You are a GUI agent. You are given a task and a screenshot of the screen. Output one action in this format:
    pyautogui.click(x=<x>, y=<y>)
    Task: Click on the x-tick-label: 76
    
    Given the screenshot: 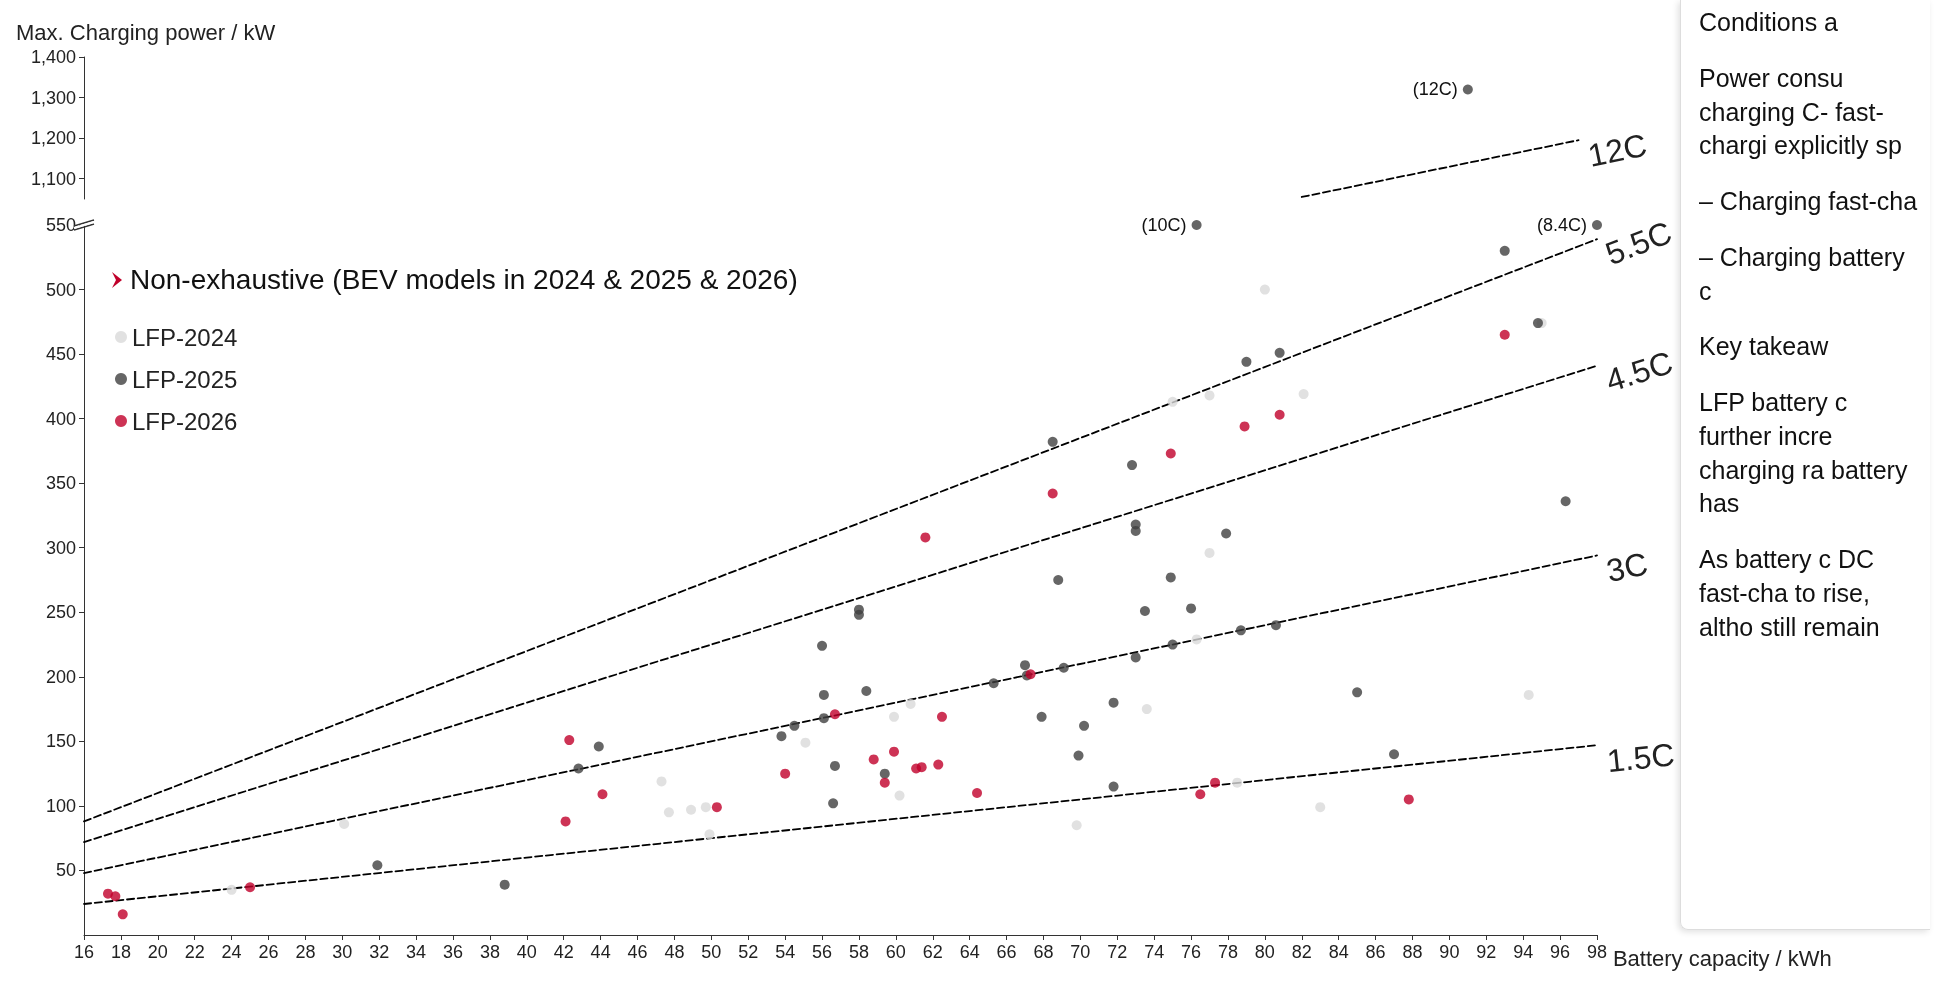 What is the action you would take?
    pyautogui.click(x=1191, y=952)
    